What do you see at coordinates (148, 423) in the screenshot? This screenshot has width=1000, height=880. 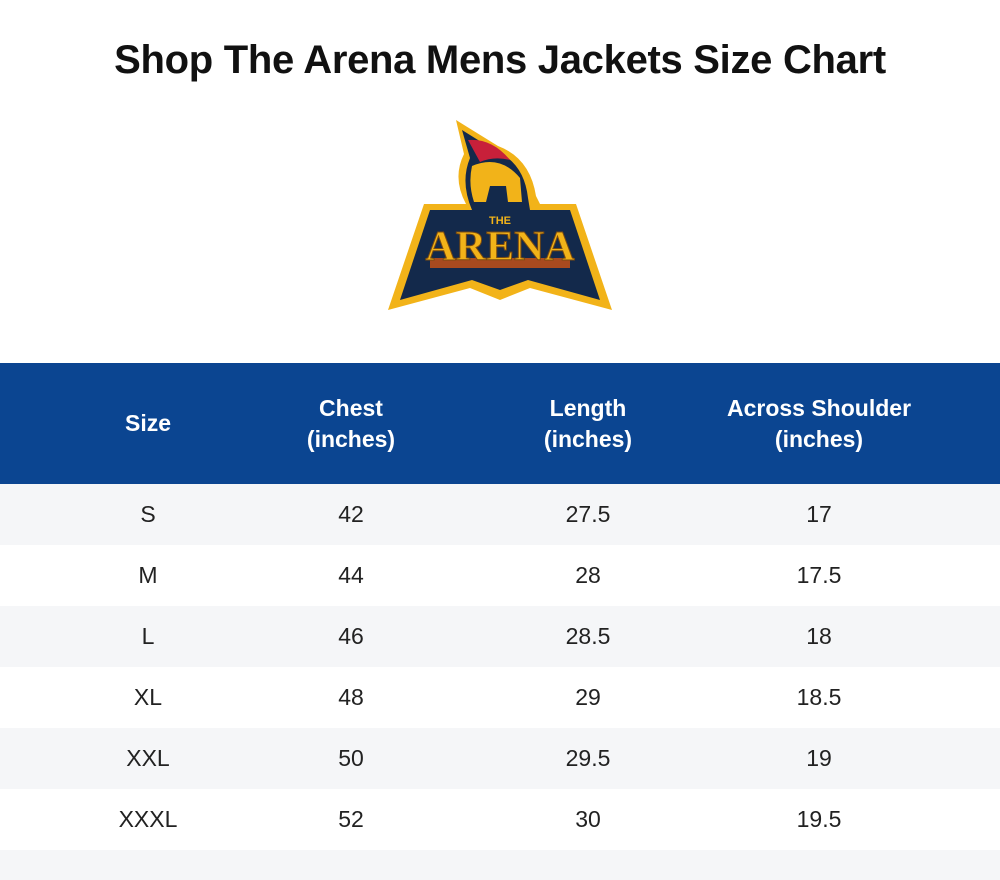 I see `column-header: Size` at bounding box center [148, 423].